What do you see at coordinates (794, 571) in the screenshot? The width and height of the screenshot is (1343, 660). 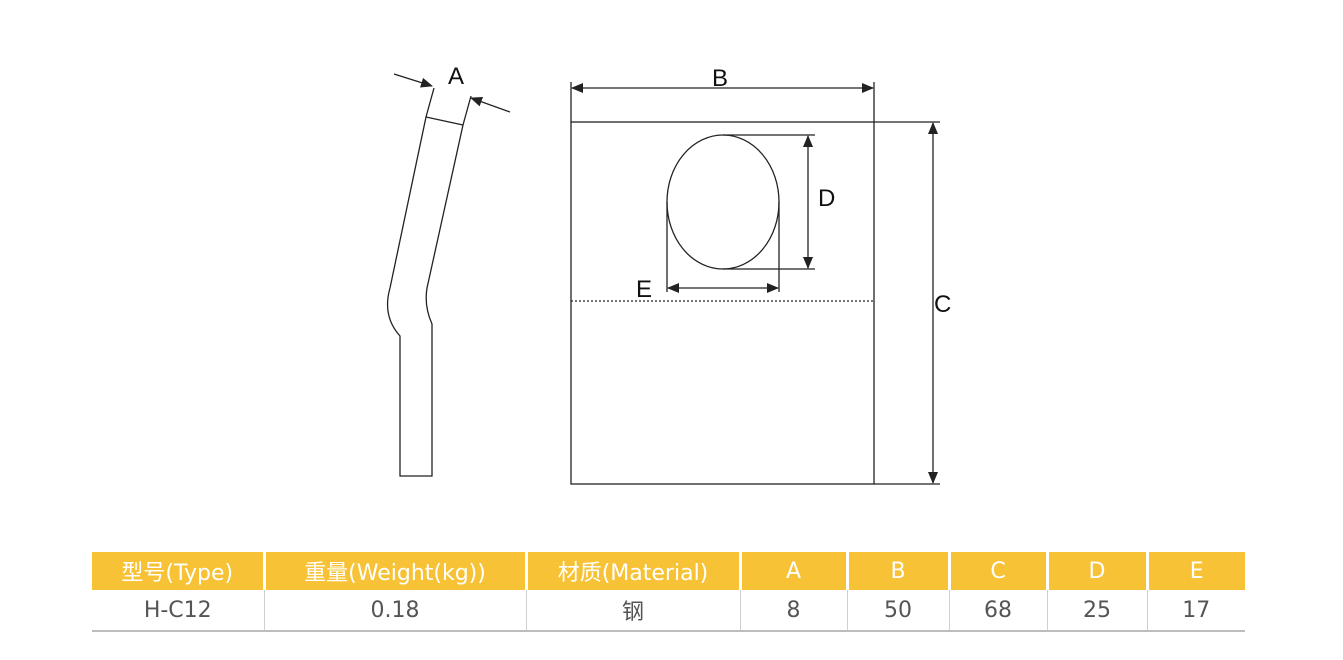 I see `header-a: A` at bounding box center [794, 571].